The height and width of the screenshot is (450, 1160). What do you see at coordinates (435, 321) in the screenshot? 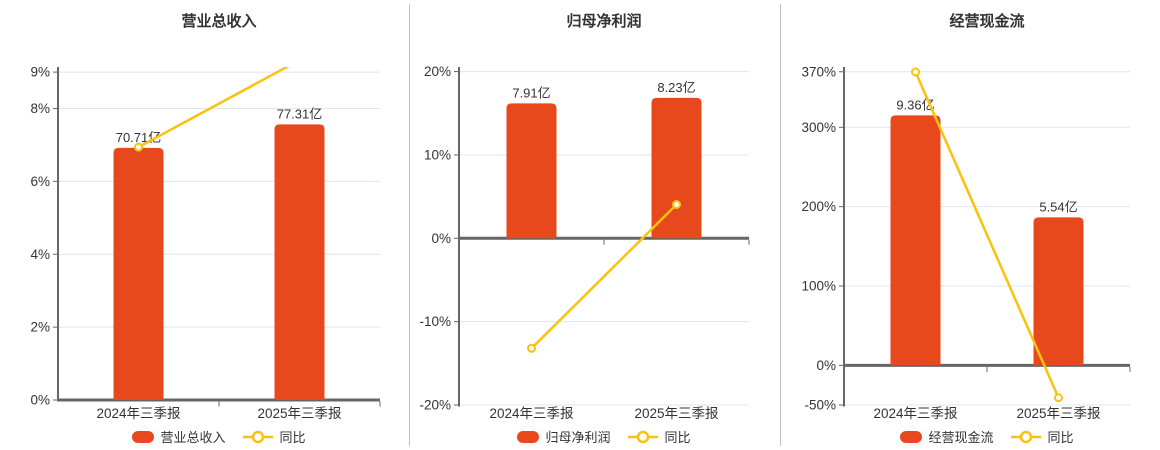
I see `y-tick-label: -10%` at bounding box center [435, 321].